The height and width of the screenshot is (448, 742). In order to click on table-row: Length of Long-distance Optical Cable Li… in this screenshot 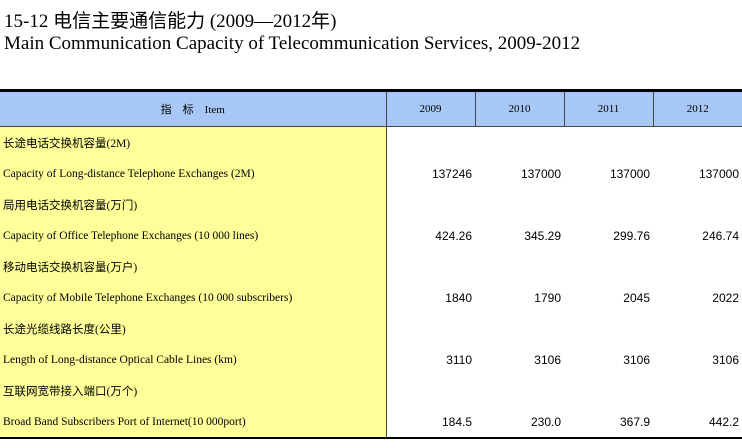, I will do `click(371, 359)`.